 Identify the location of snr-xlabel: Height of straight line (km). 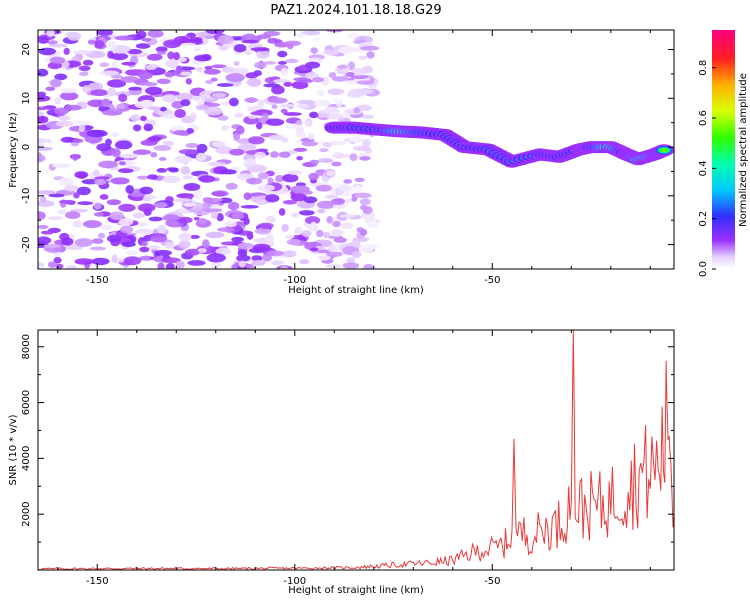
(356, 590).